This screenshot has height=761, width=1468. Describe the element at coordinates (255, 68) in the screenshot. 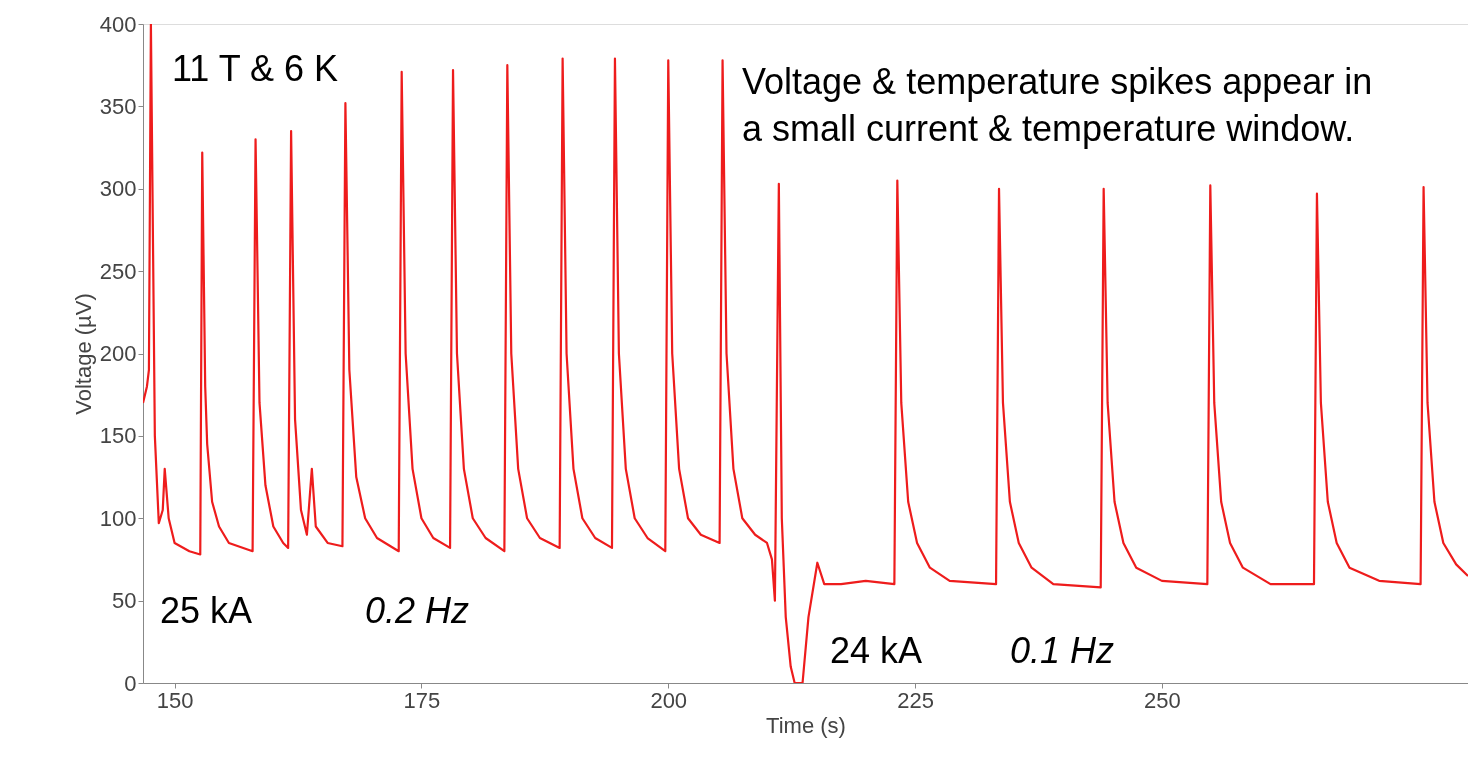

I see `annotation: 11 T & 6 K` at that location.